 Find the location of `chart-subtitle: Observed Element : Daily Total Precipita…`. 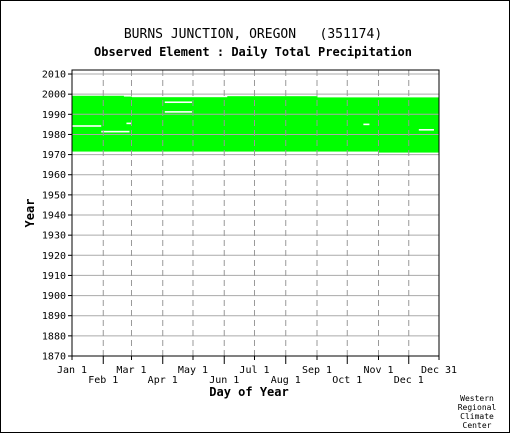

chart-subtitle: Observed Element : Daily Total Precipita… is located at coordinates (253, 52).